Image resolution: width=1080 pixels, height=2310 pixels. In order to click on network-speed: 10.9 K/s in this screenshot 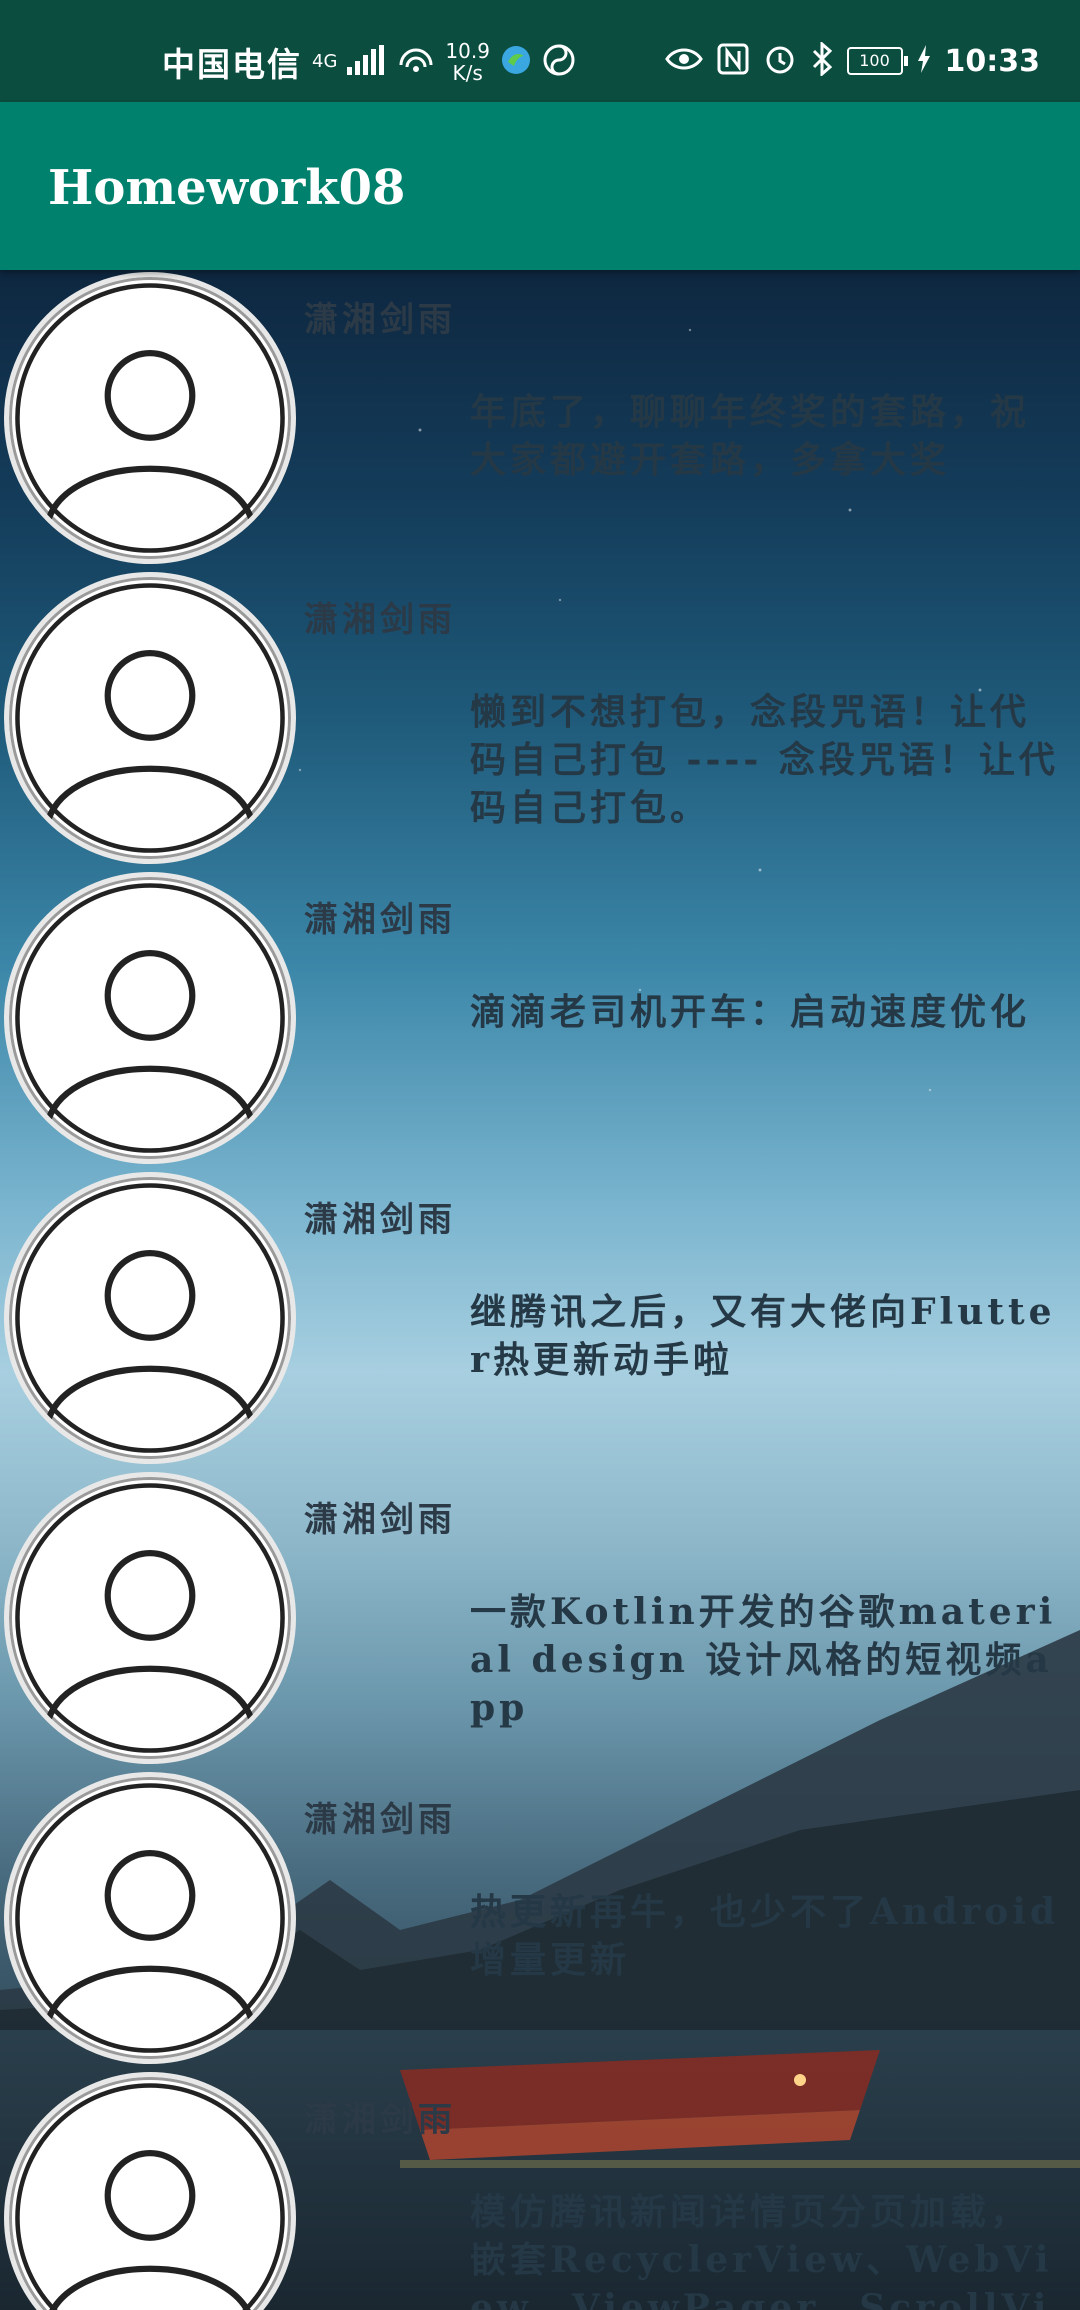, I will do `click(467, 62)`.